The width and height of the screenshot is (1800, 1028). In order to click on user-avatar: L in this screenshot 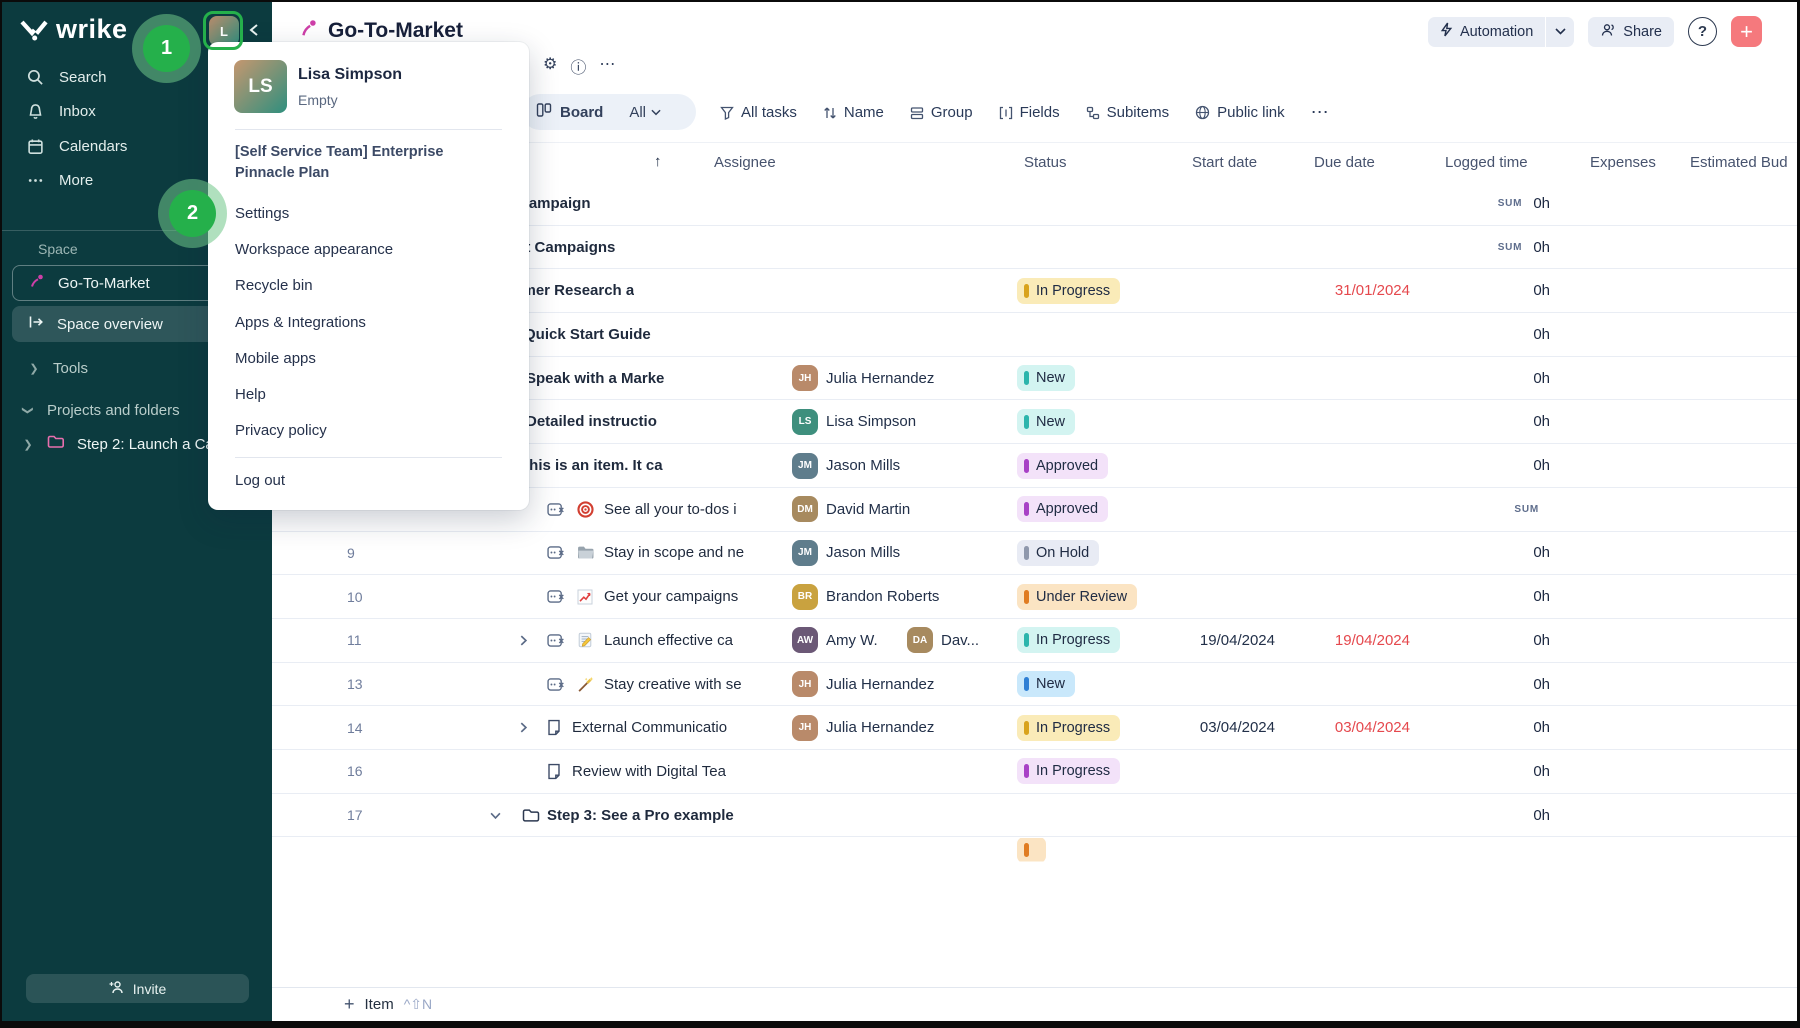, I will do `click(224, 31)`.